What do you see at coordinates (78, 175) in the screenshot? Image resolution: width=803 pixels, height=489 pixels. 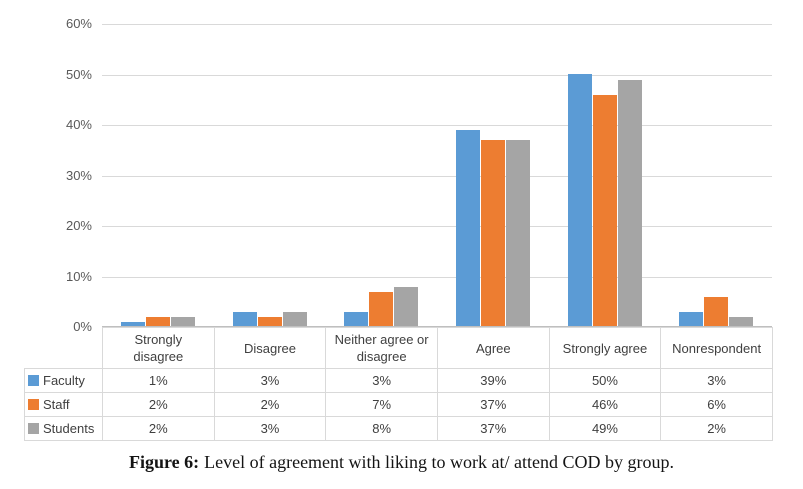 I see `y-axis-tick-label: 30%` at bounding box center [78, 175].